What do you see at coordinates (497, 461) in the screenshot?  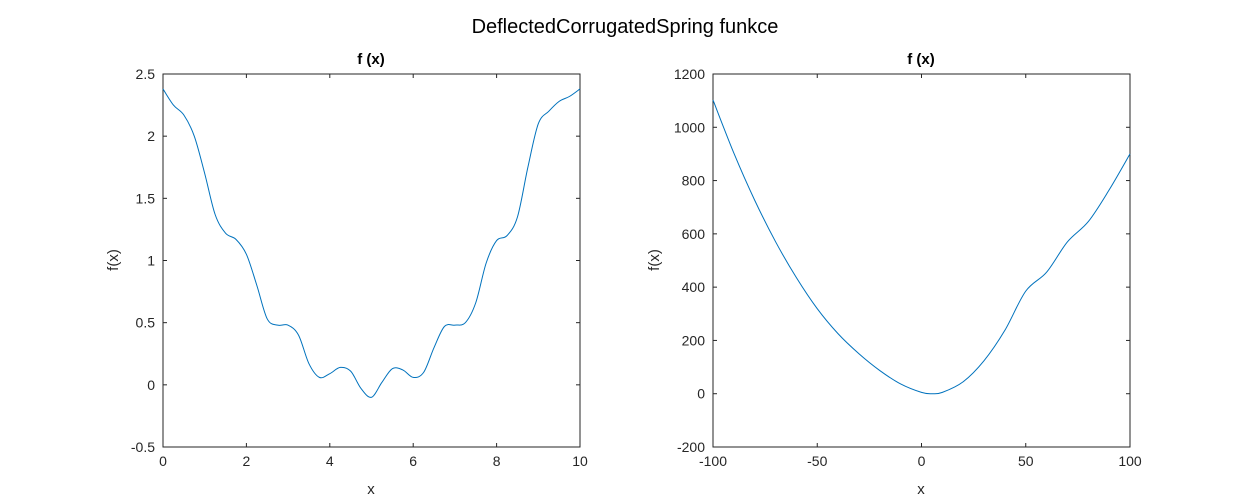 I see `left-plot-x-tick-label: 8` at bounding box center [497, 461].